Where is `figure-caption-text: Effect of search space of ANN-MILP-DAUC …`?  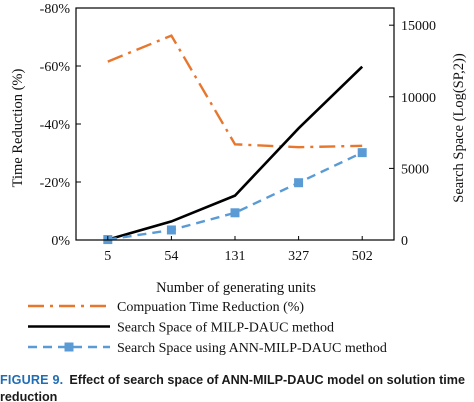
figure-caption-text: Effect of search space of ANN-MILP-DAUC … is located at coordinates (232, 387).